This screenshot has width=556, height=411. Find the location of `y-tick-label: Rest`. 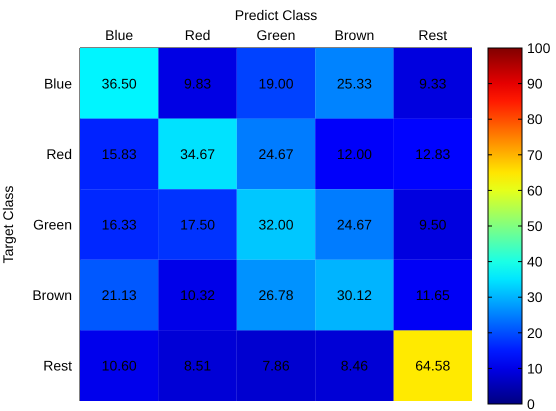

y-tick-label: Rest is located at coordinates (57, 366).